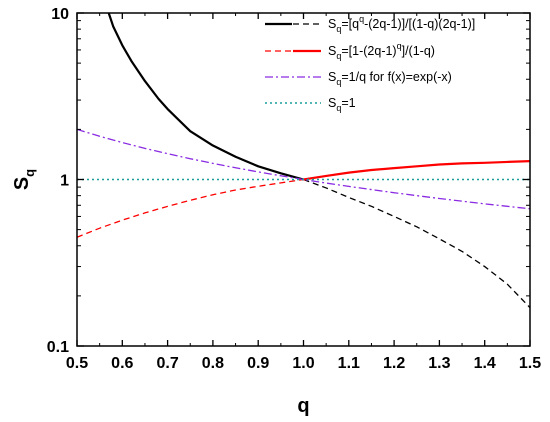  I want to click on x-tick-label: 1.5, so click(530, 363).